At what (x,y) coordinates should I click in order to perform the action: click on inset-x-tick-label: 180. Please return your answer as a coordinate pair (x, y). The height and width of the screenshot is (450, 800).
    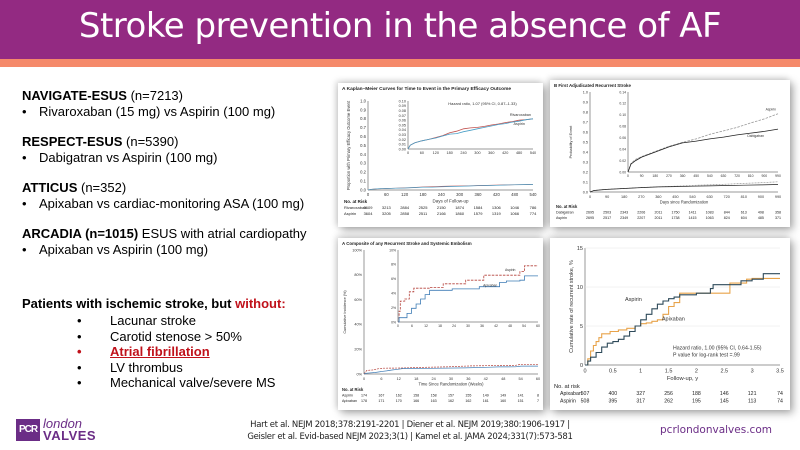
    Looking at the image, I should click on (655, 176).